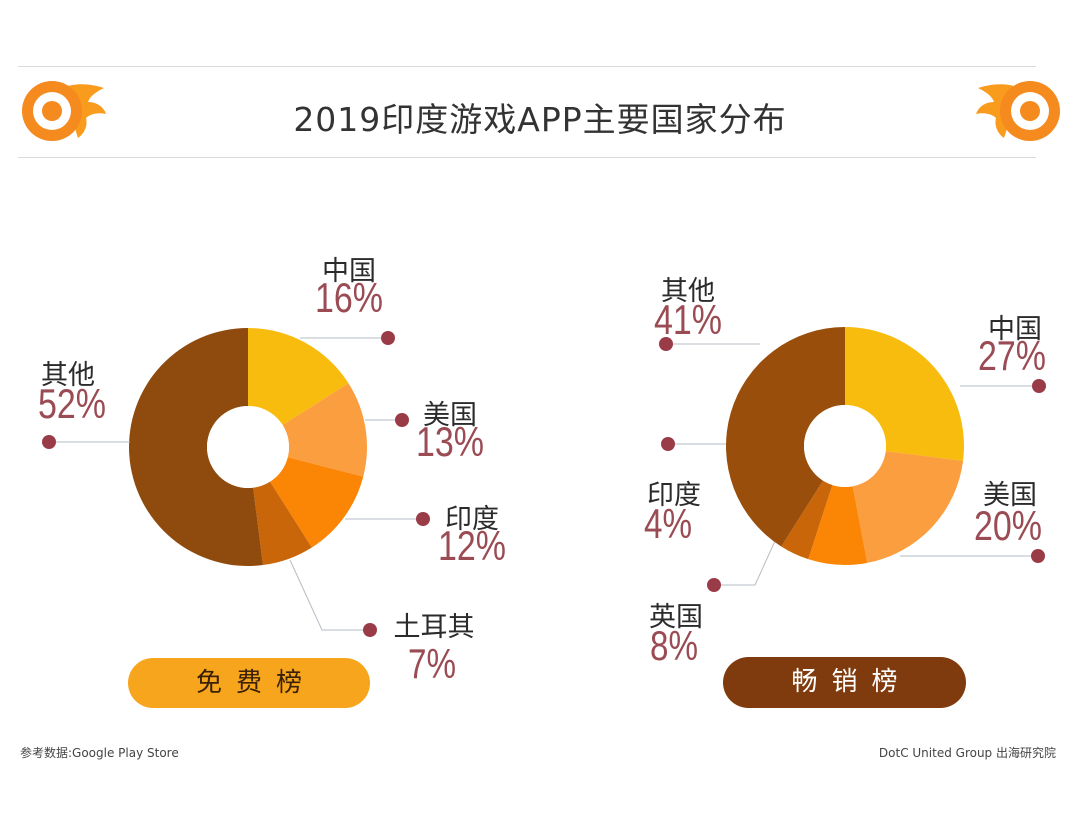 The width and height of the screenshot is (1080, 826). What do you see at coordinates (668, 523) in the screenshot?
I see `percent-india: 4%` at bounding box center [668, 523].